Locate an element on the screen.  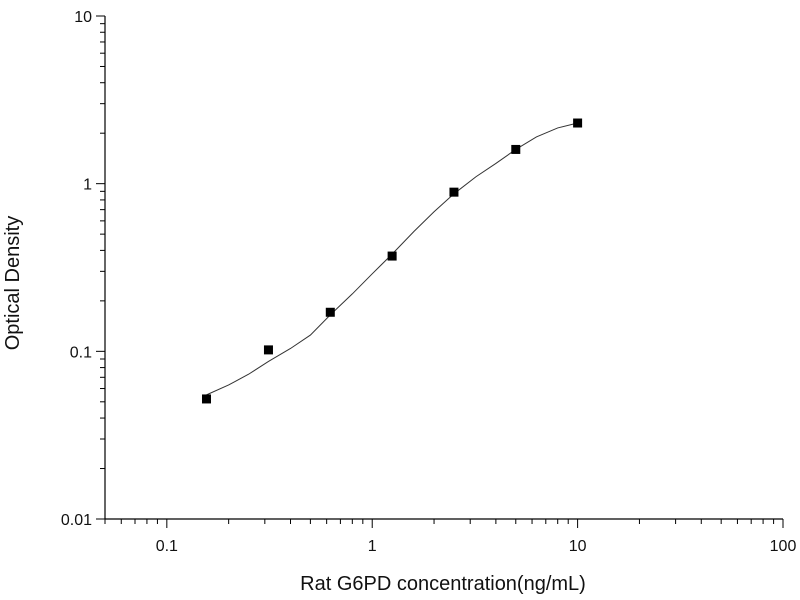
x-tick-label: 10 is located at coordinates (578, 546).